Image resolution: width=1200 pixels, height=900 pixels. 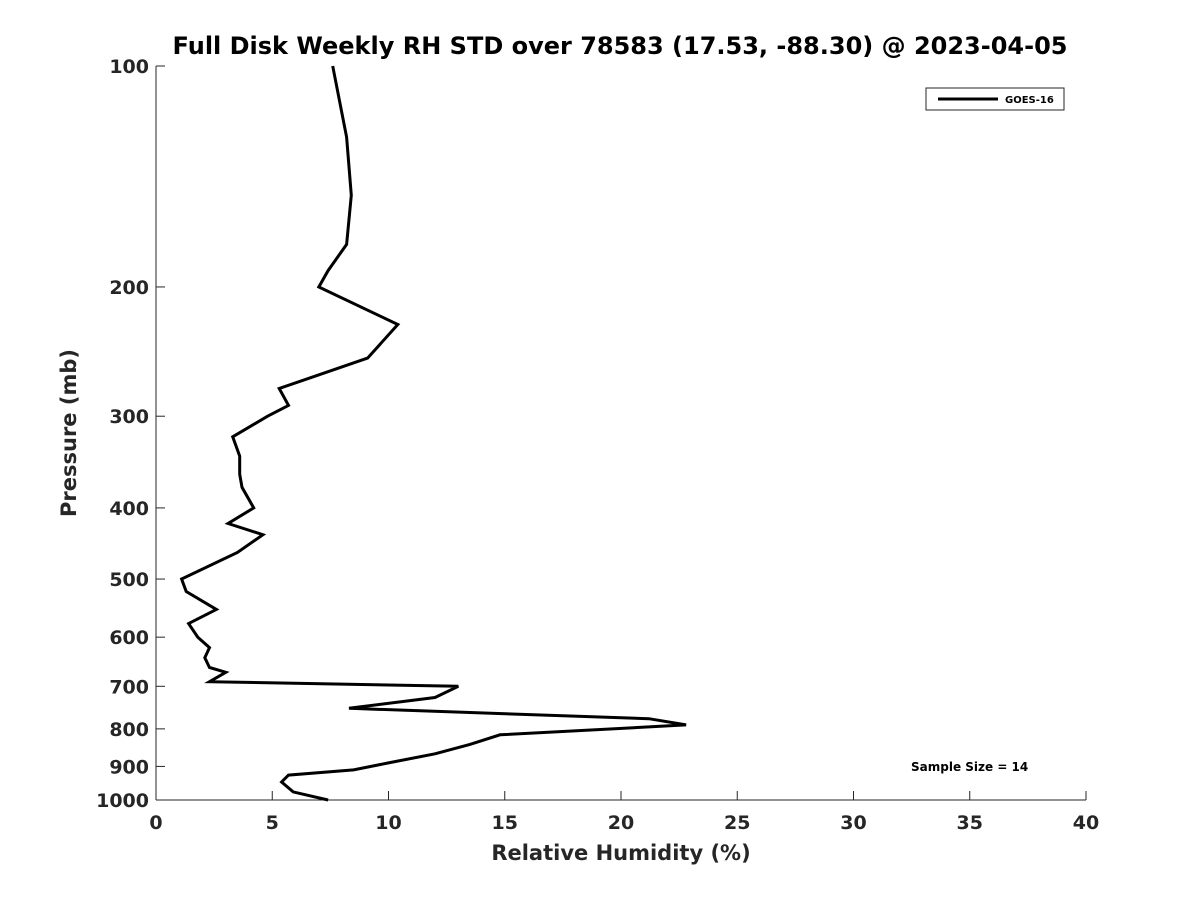 I want to click on x-tick-label: 30, so click(x=853, y=823).